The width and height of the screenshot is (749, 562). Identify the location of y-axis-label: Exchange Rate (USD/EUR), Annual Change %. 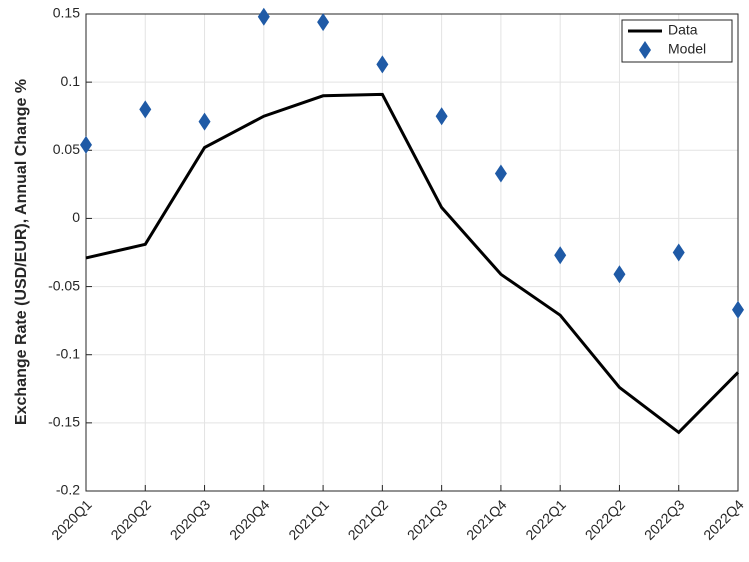
(21, 252).